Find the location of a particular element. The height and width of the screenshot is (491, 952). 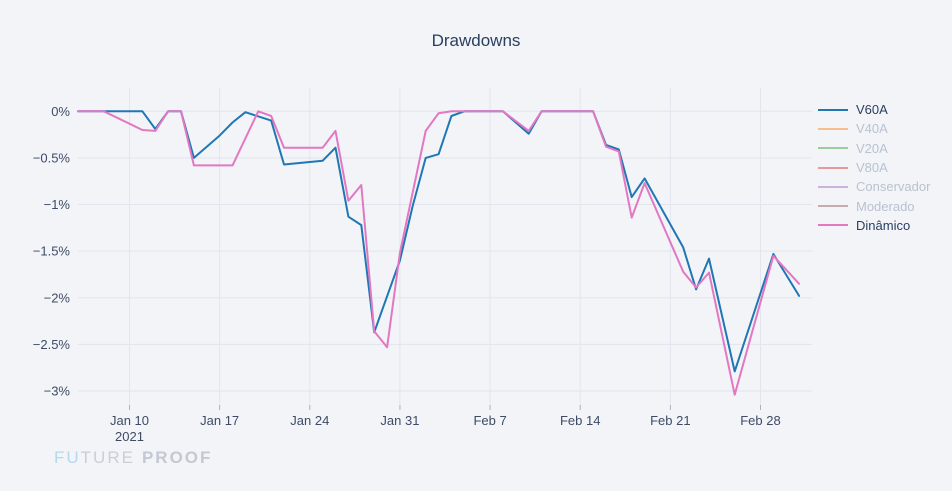

x-tick-label: Feb 7 is located at coordinates (489, 420).